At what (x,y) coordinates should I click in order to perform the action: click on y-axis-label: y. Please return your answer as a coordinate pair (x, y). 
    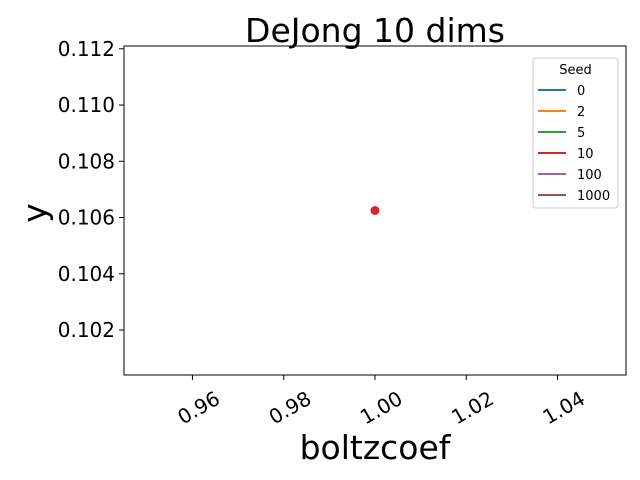
    Looking at the image, I should click on (34, 213).